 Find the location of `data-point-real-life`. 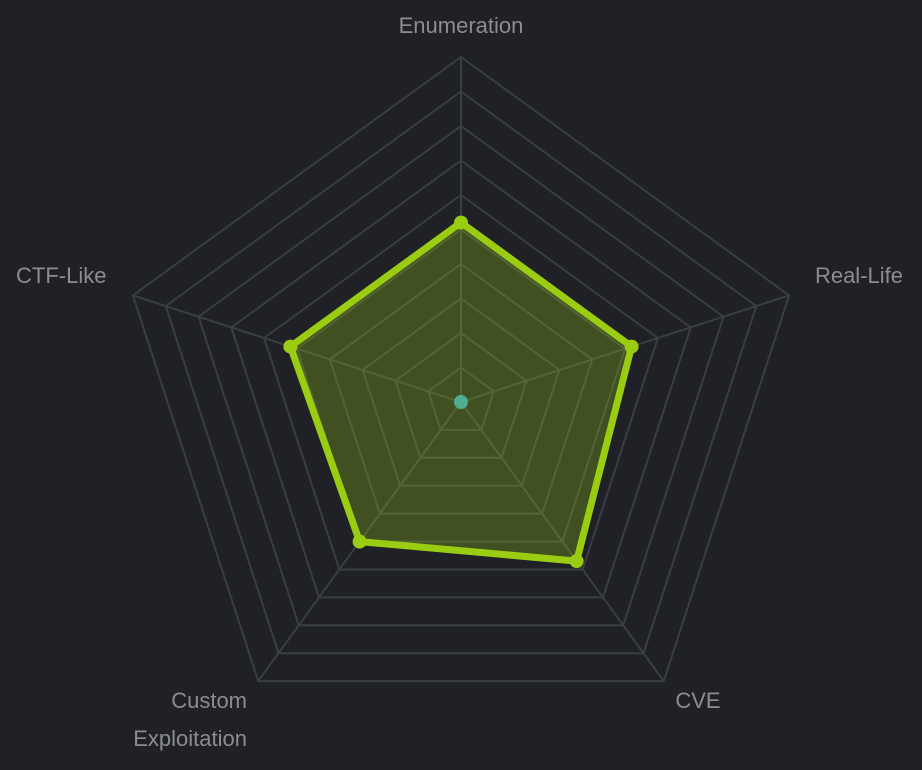

data-point-real-life is located at coordinates (631, 346).